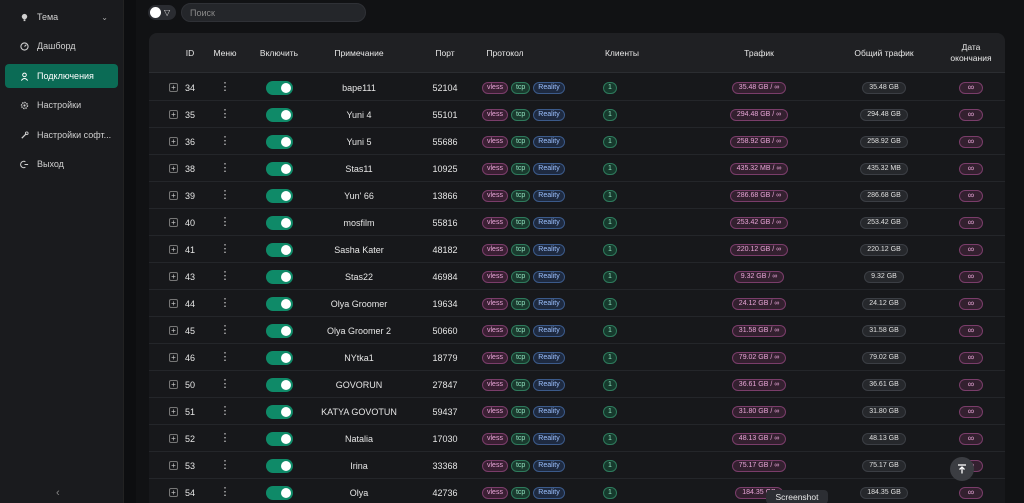  What do you see at coordinates (520, 384) in the screenshot?
I see `network-tag: tcp` at bounding box center [520, 384].